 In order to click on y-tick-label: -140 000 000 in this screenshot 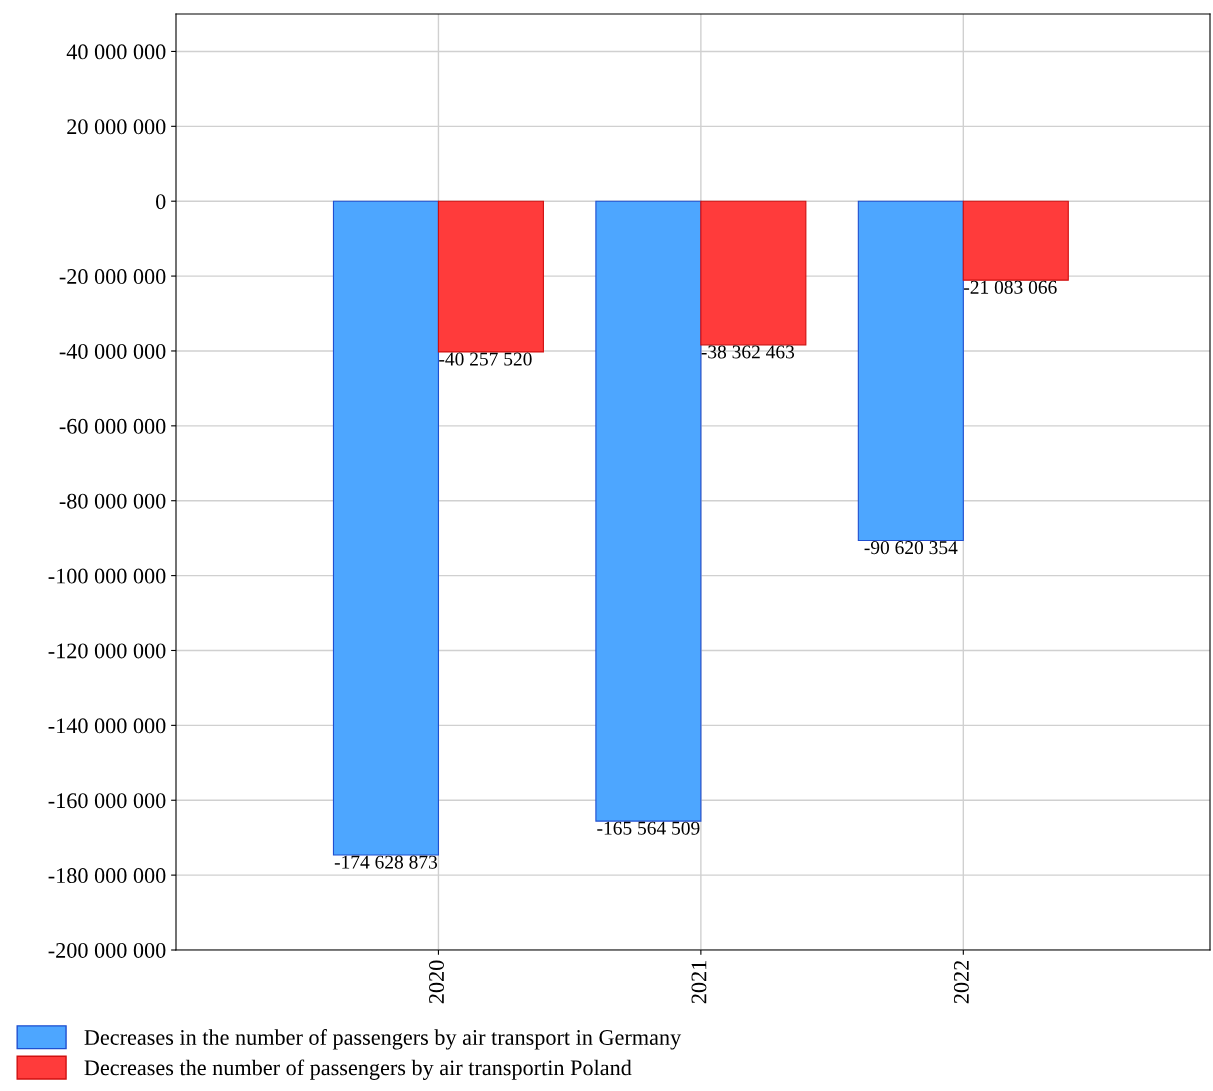, I will do `click(107, 726)`.